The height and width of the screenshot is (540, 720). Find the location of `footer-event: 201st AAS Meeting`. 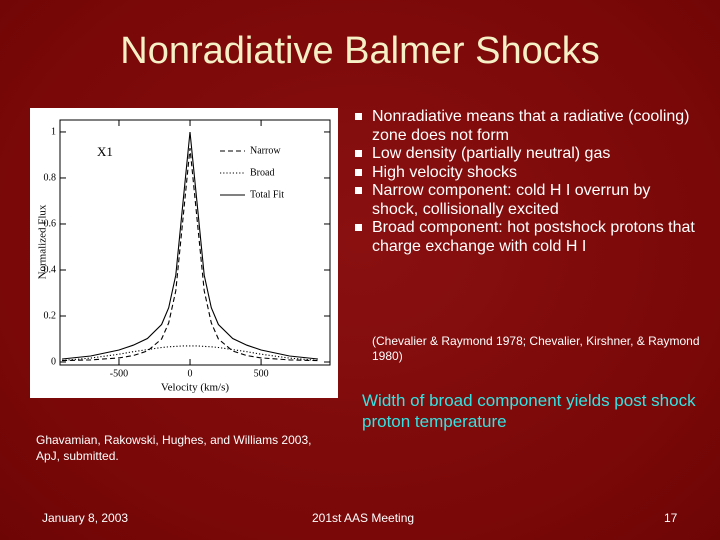

footer-event: 201st AAS Meeting is located at coordinates (363, 518).